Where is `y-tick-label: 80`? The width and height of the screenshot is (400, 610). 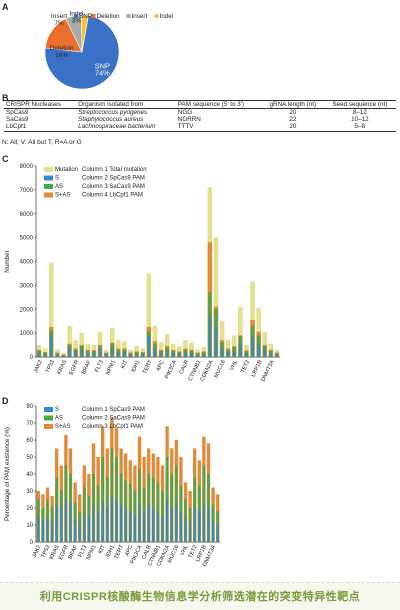
y-tick-label: 80 is located at coordinates (29, 407).